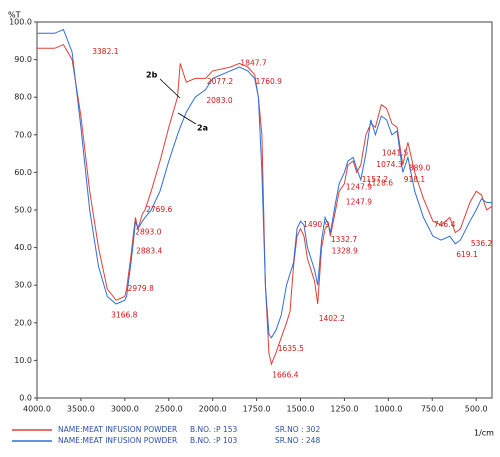 The width and height of the screenshot is (500, 457). I want to click on y-tick-label: 50.0, so click(23, 210).